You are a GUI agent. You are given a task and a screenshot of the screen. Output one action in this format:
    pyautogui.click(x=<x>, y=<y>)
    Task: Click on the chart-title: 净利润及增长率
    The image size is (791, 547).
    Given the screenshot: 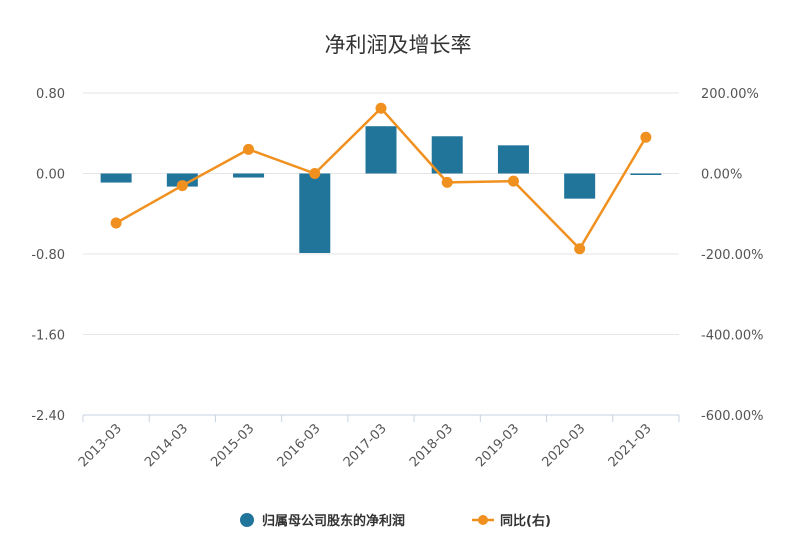 What is the action you would take?
    pyautogui.click(x=398, y=45)
    